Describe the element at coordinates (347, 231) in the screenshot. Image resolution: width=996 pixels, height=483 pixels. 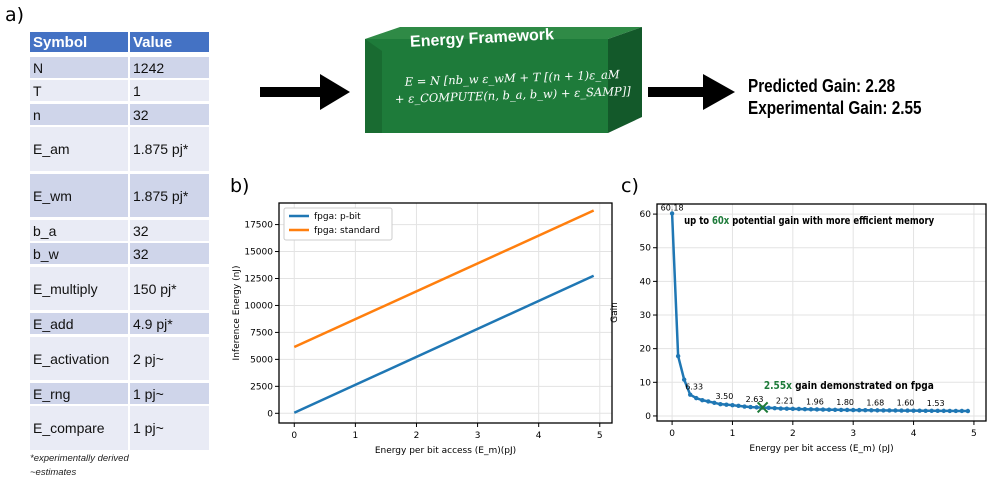
I see `legend-label: fpga: standard` at that location.